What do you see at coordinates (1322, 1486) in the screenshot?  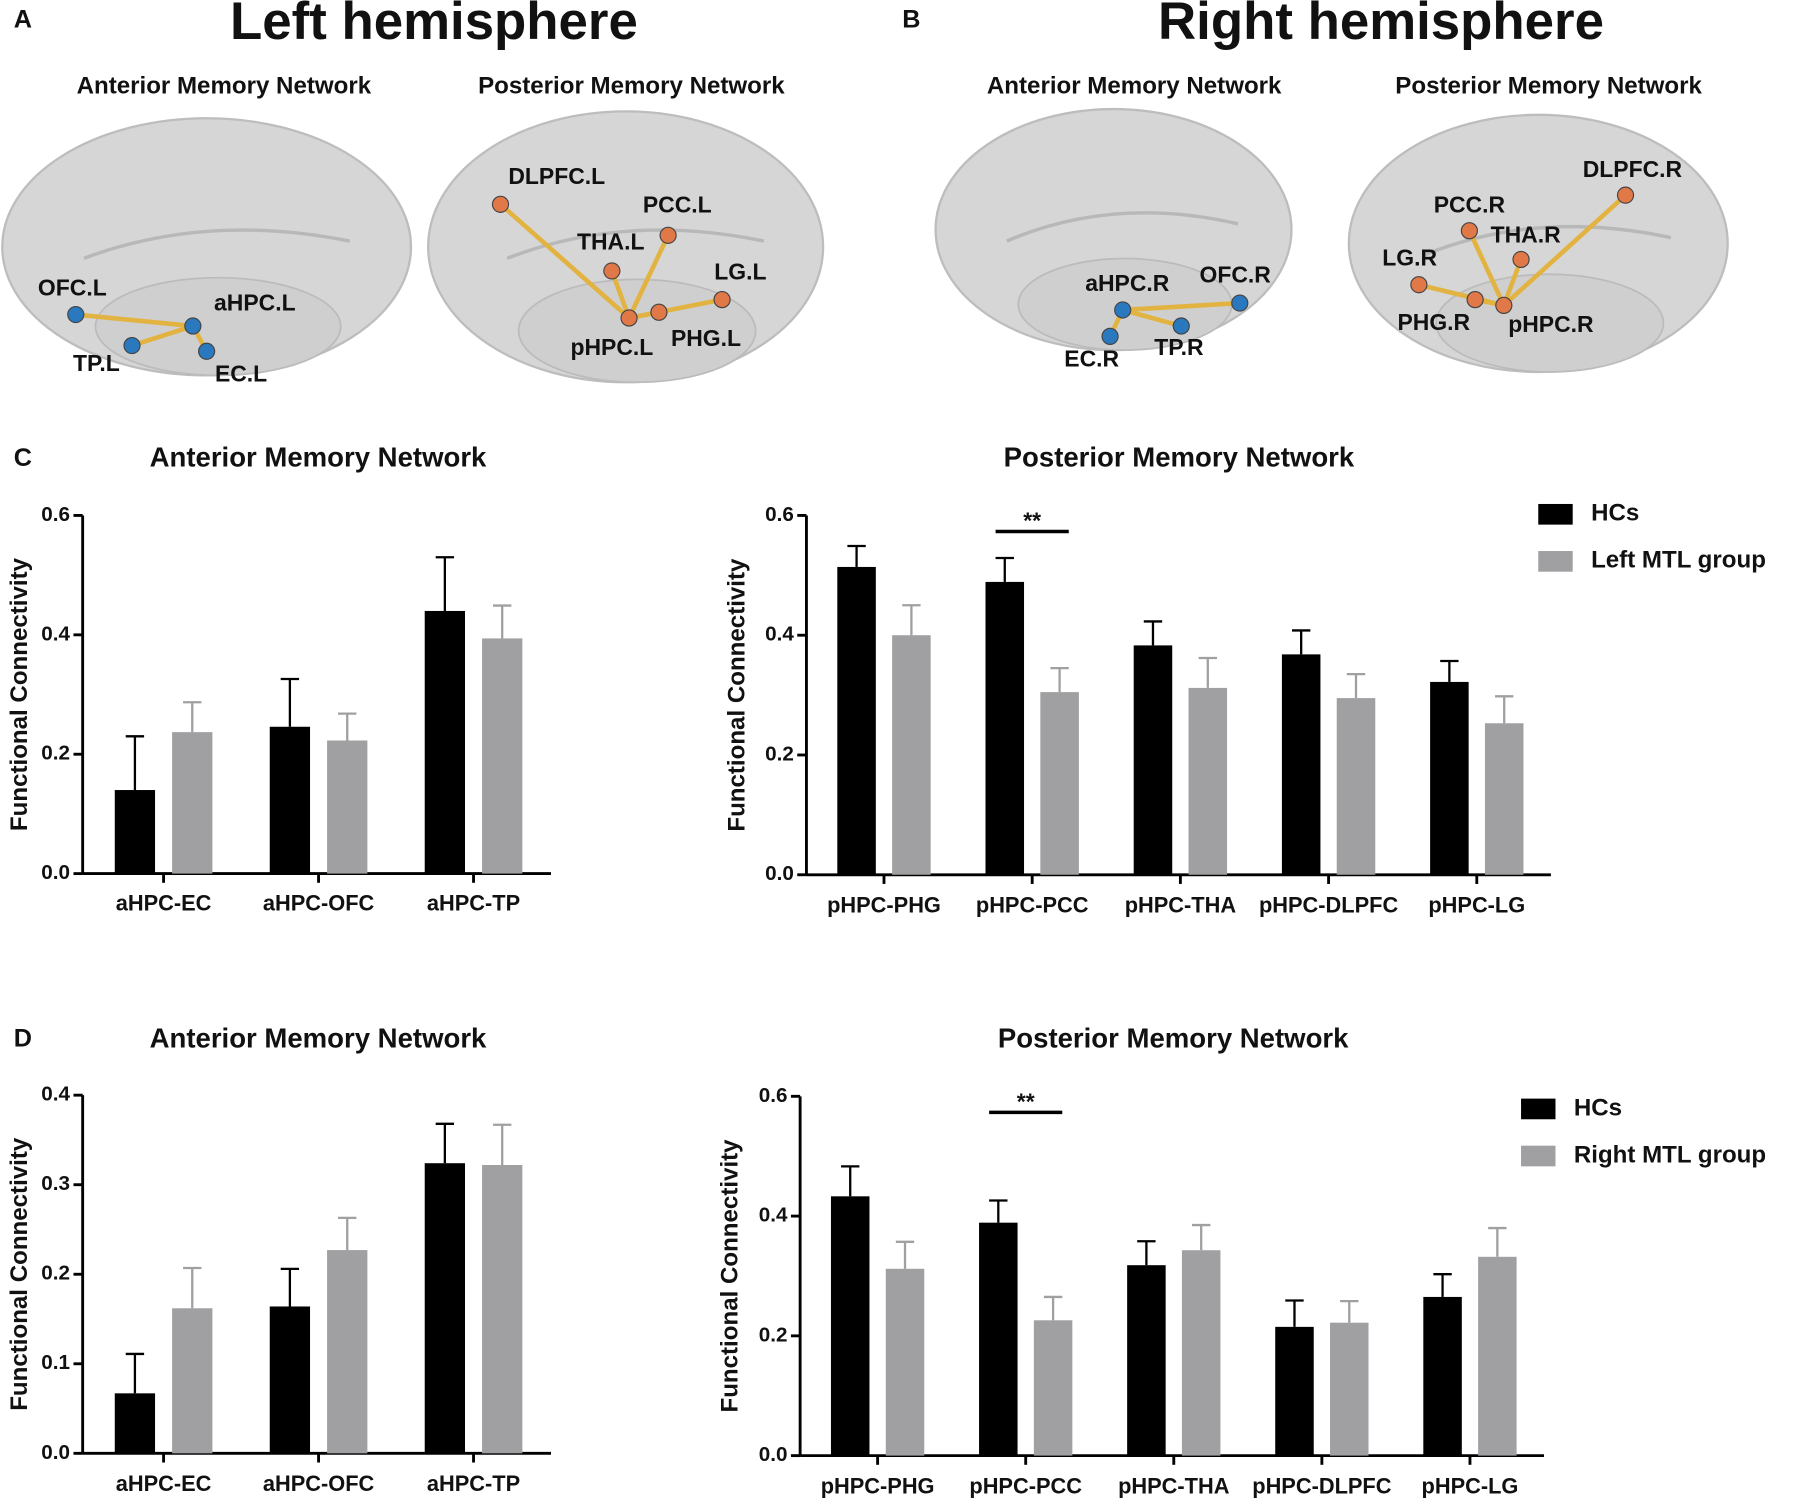 I see `x-tick-label: pHPC-DLPFC` at bounding box center [1322, 1486].